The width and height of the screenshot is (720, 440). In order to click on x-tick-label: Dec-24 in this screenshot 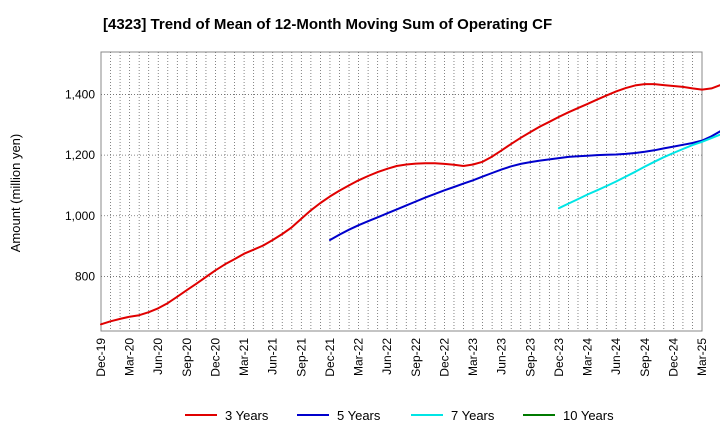, I will do `click(673, 357)`.